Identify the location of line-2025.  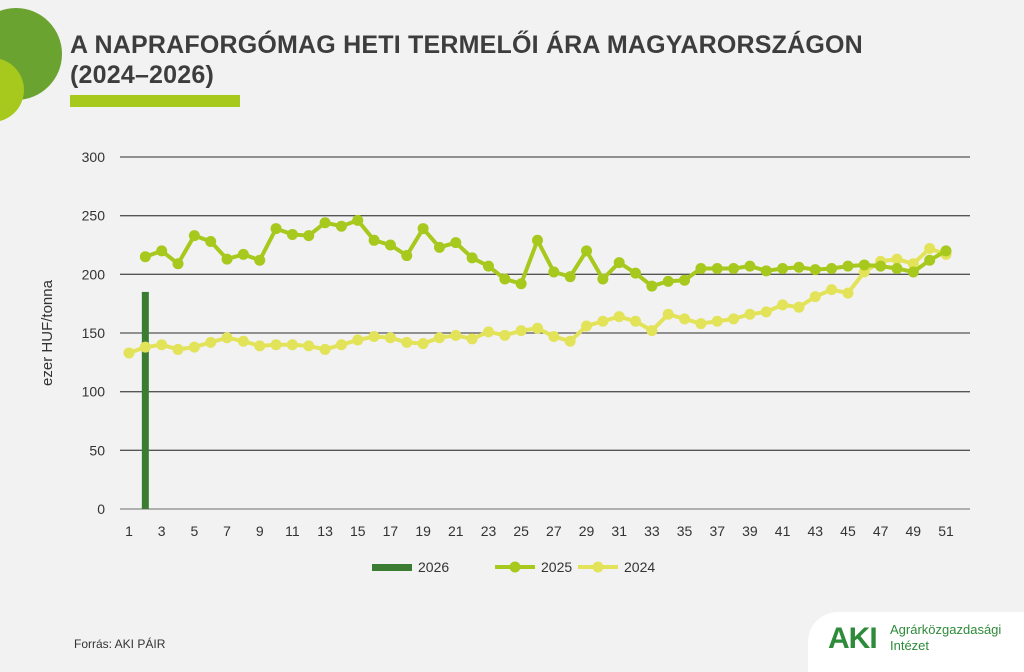
(545, 253).